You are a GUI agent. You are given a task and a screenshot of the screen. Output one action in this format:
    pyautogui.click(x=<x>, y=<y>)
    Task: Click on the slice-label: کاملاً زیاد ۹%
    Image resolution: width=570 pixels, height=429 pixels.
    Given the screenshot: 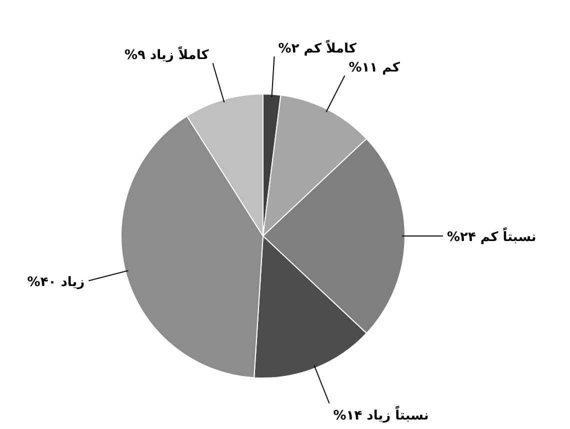 What is the action you would take?
    pyautogui.click(x=167, y=55)
    